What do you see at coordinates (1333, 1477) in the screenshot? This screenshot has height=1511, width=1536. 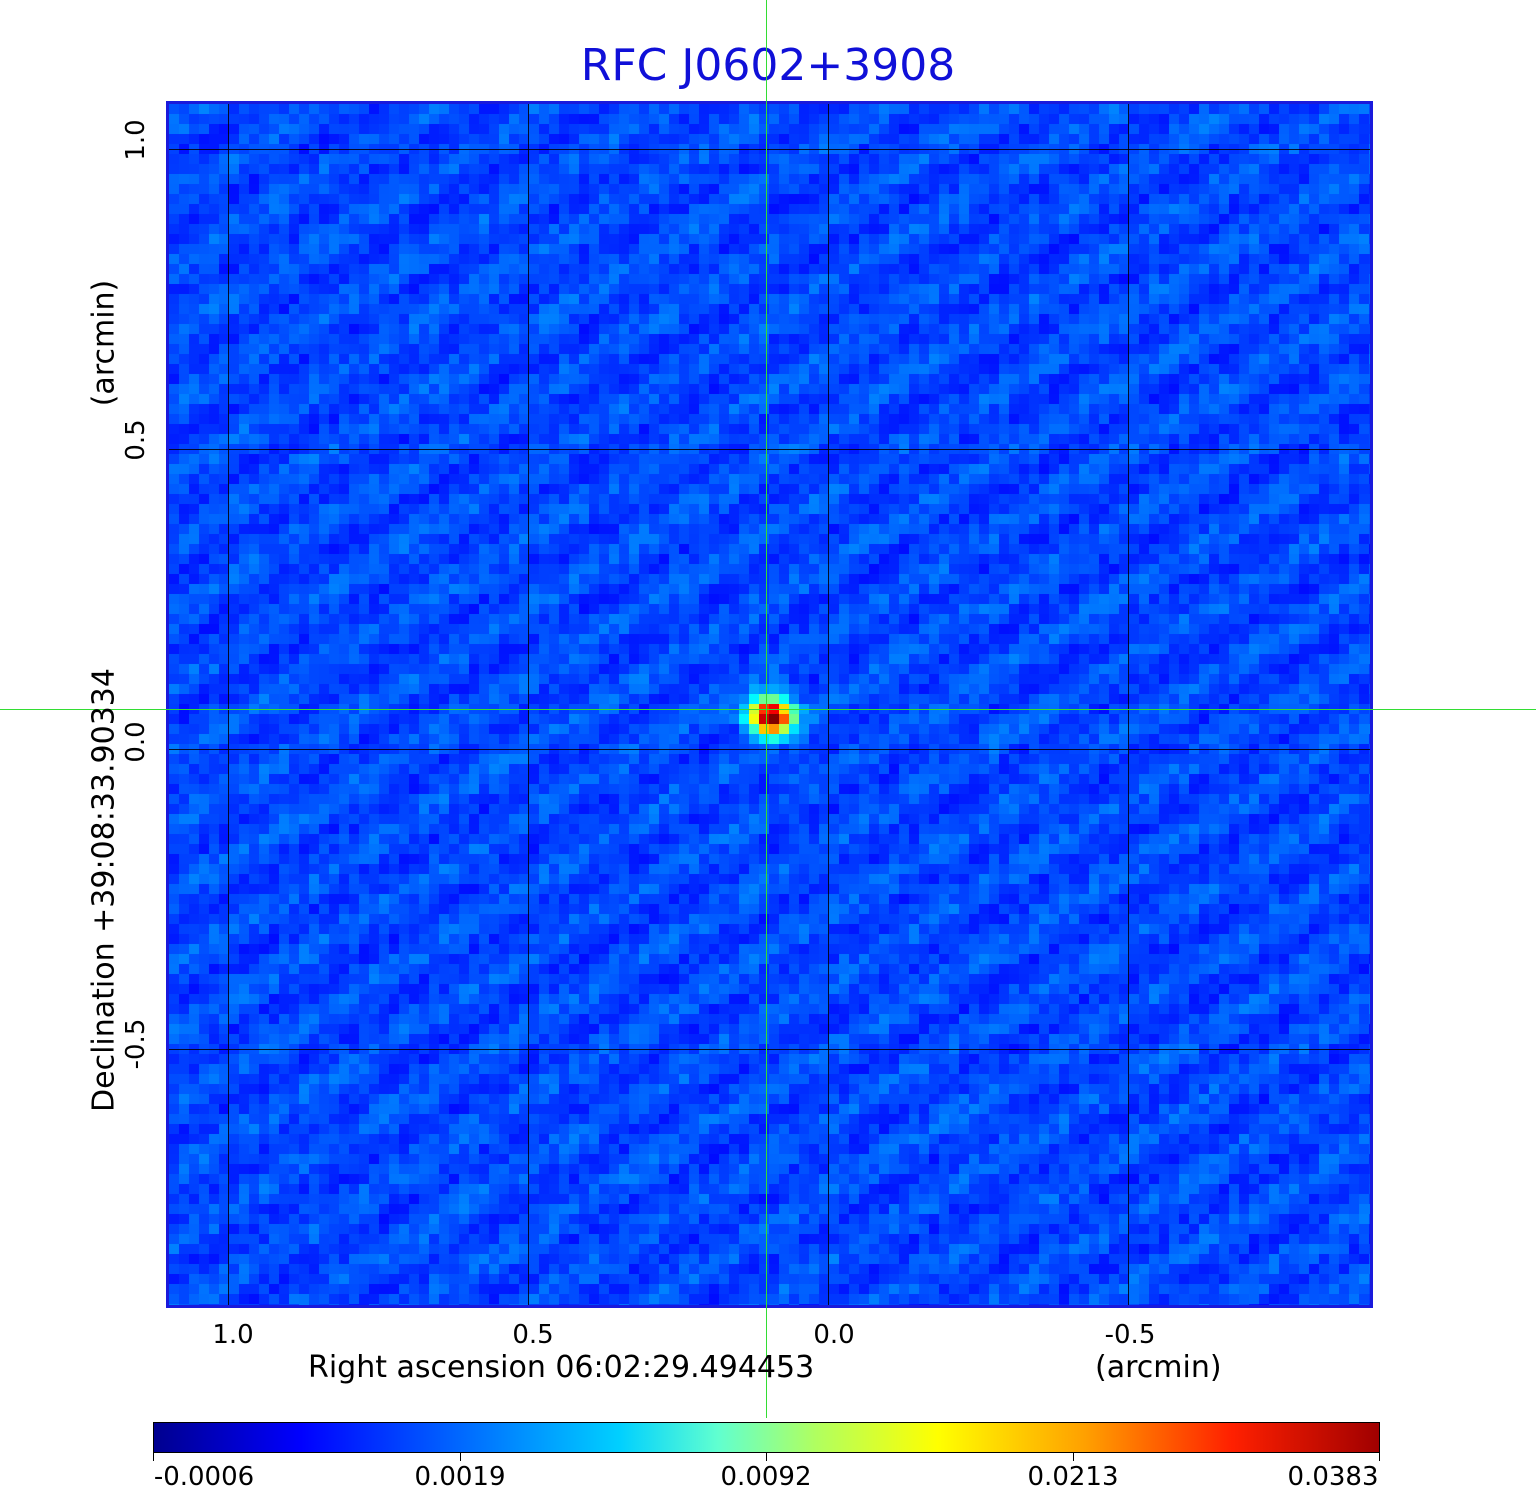 I see `colorbar-label: 0.0383` at bounding box center [1333, 1477].